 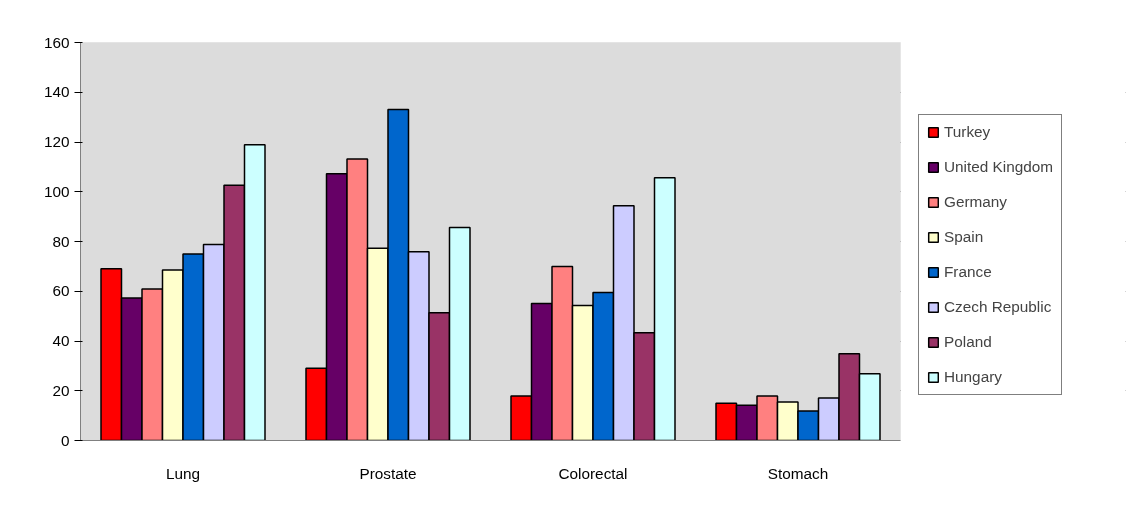 I want to click on x-tick-label: Stomach, so click(x=798, y=473).